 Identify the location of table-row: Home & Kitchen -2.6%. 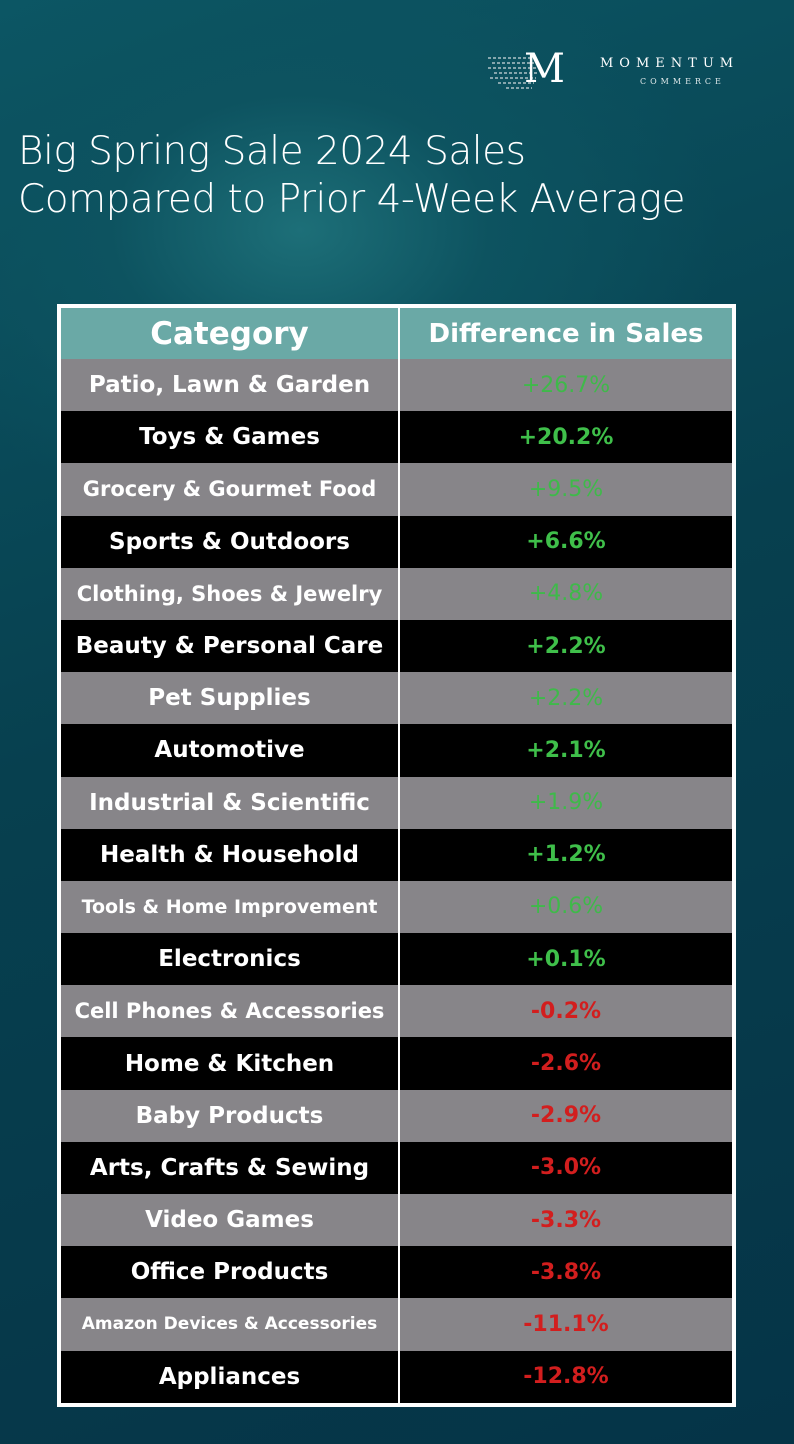
(396, 1063).